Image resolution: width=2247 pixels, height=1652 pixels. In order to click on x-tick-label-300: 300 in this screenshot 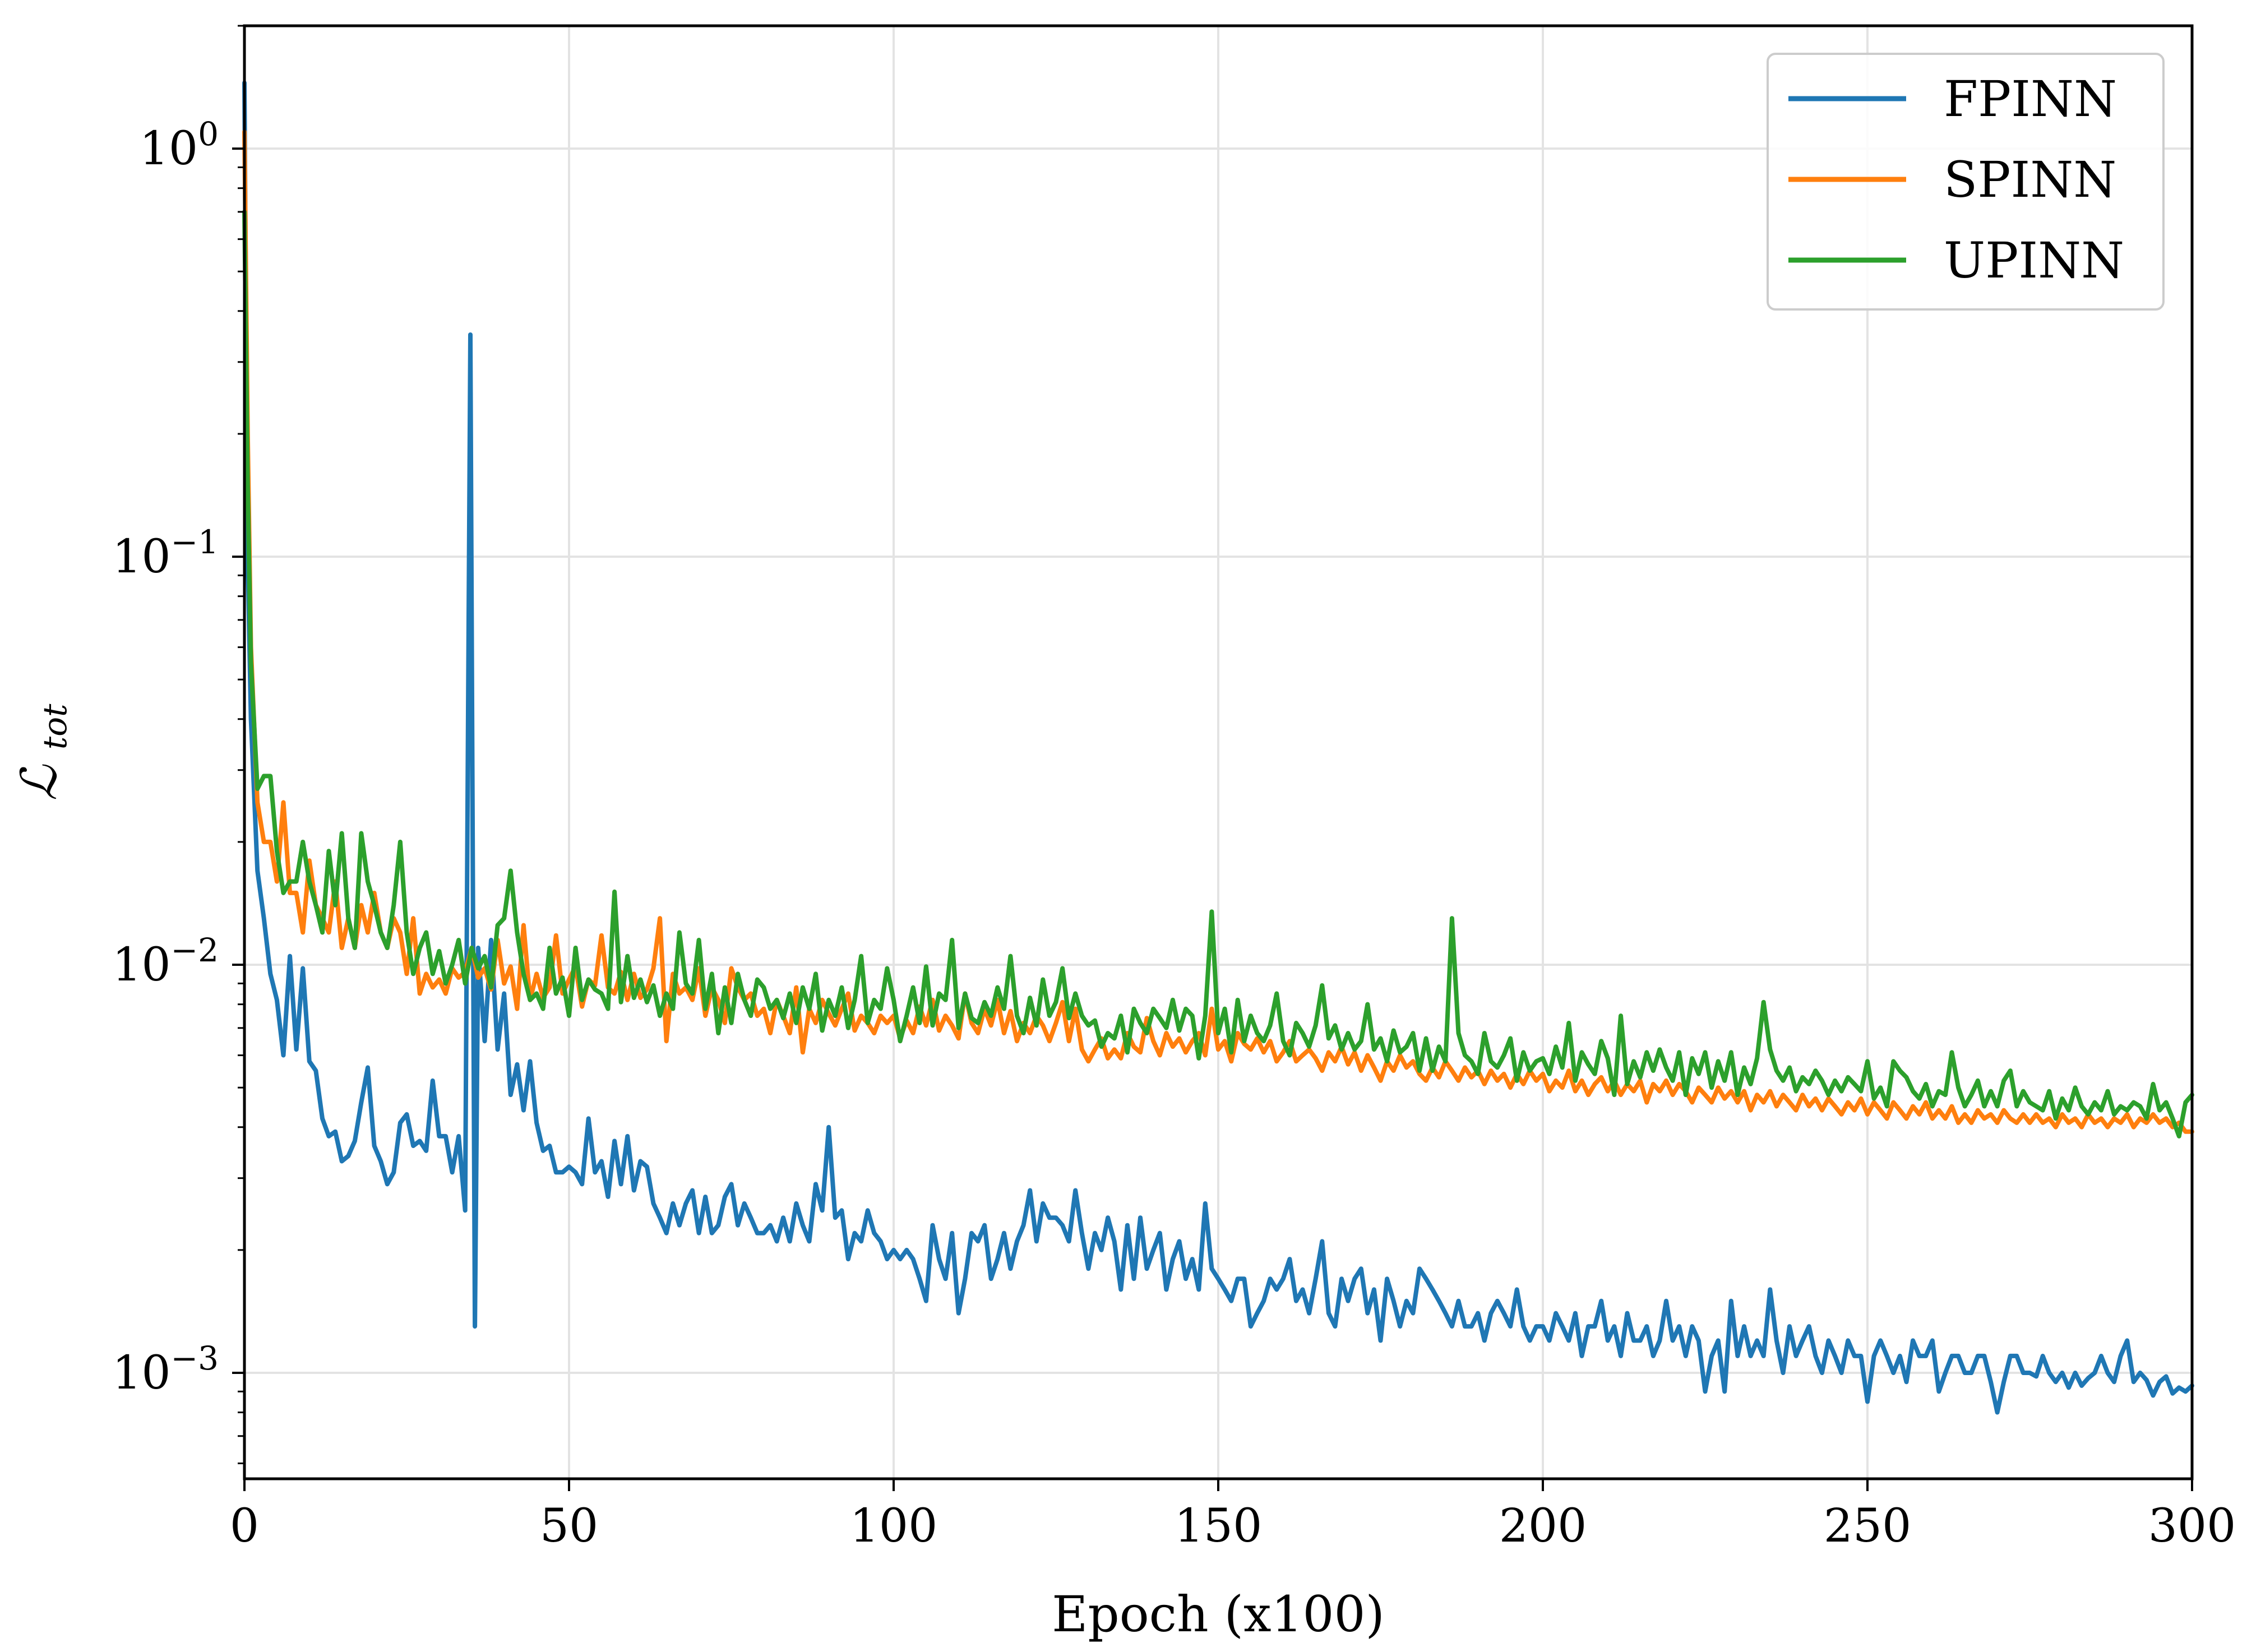, I will do `click(2192, 1526)`.